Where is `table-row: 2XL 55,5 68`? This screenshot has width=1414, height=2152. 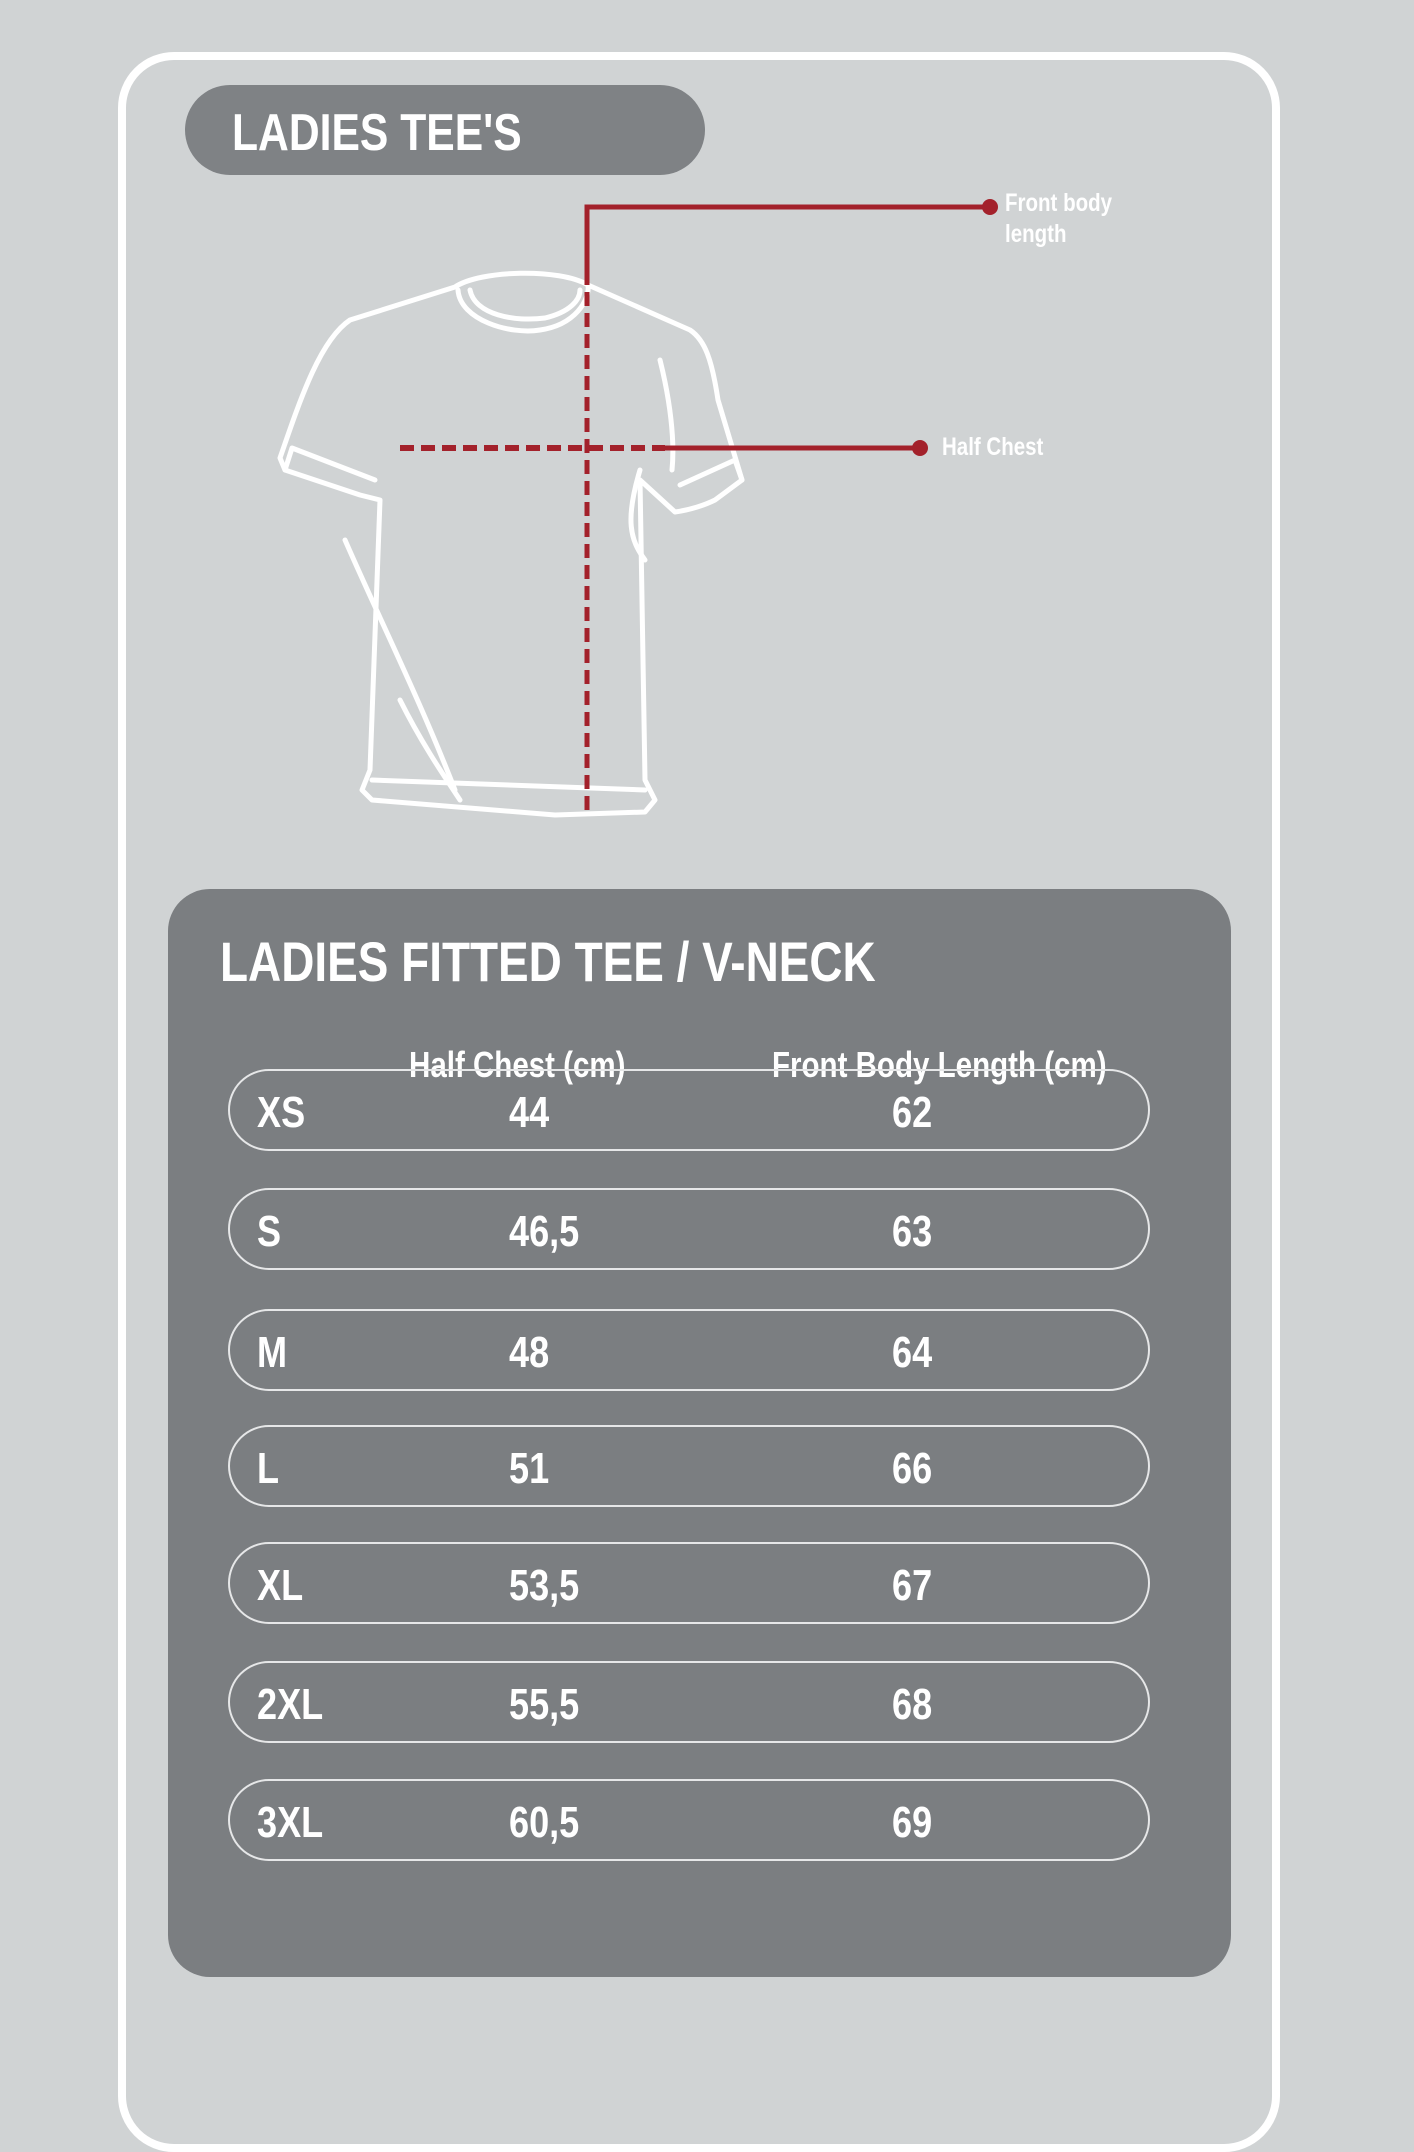
table-row: 2XL 55,5 68 is located at coordinates (689, 1702).